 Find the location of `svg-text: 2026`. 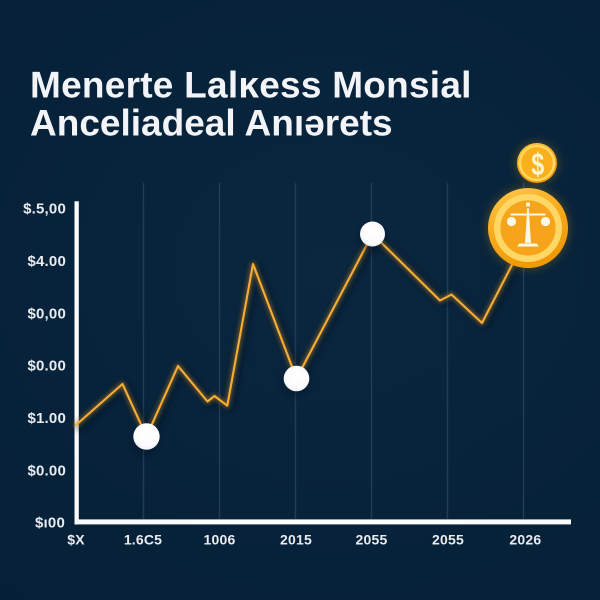

svg-text: 2026 is located at coordinates (525, 540).